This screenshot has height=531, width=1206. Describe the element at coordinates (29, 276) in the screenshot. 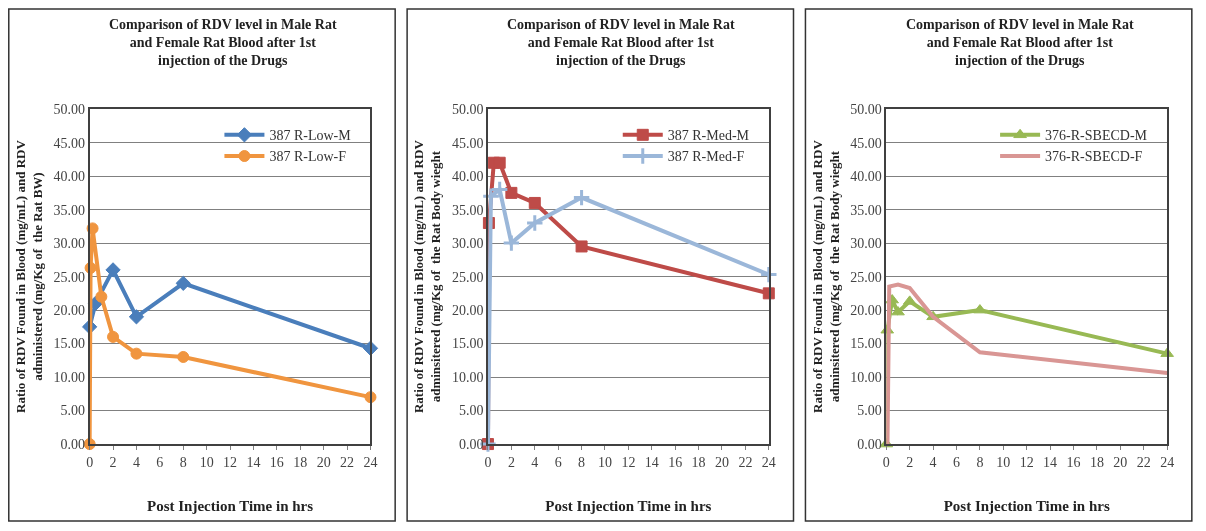

I see `y-axis-title: Ratio of RDV Found in Blood (mg/mL) and RDV administered (mg/Kg of the Rat BW)` at that location.